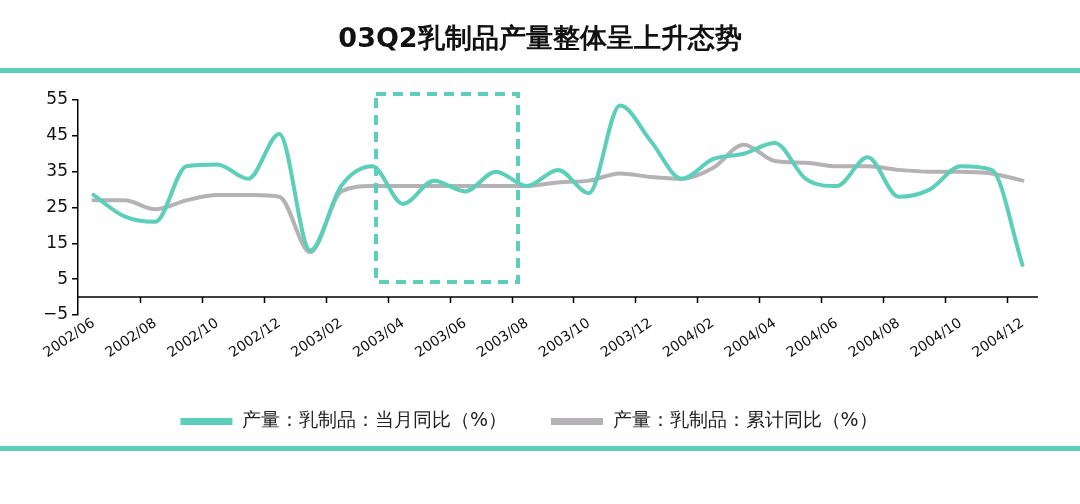  I want to click on y-tick-label: −5, so click(55, 313).